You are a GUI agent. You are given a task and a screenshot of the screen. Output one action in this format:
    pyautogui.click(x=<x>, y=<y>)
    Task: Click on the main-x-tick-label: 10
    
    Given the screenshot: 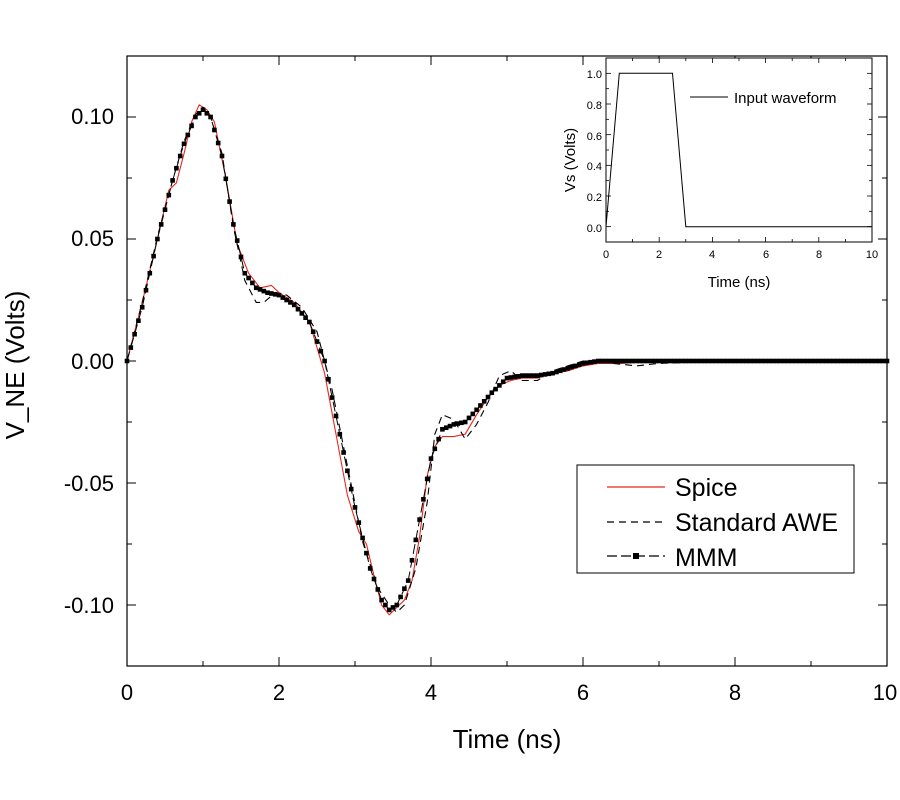 What is the action you would take?
    pyautogui.click(x=885, y=692)
    